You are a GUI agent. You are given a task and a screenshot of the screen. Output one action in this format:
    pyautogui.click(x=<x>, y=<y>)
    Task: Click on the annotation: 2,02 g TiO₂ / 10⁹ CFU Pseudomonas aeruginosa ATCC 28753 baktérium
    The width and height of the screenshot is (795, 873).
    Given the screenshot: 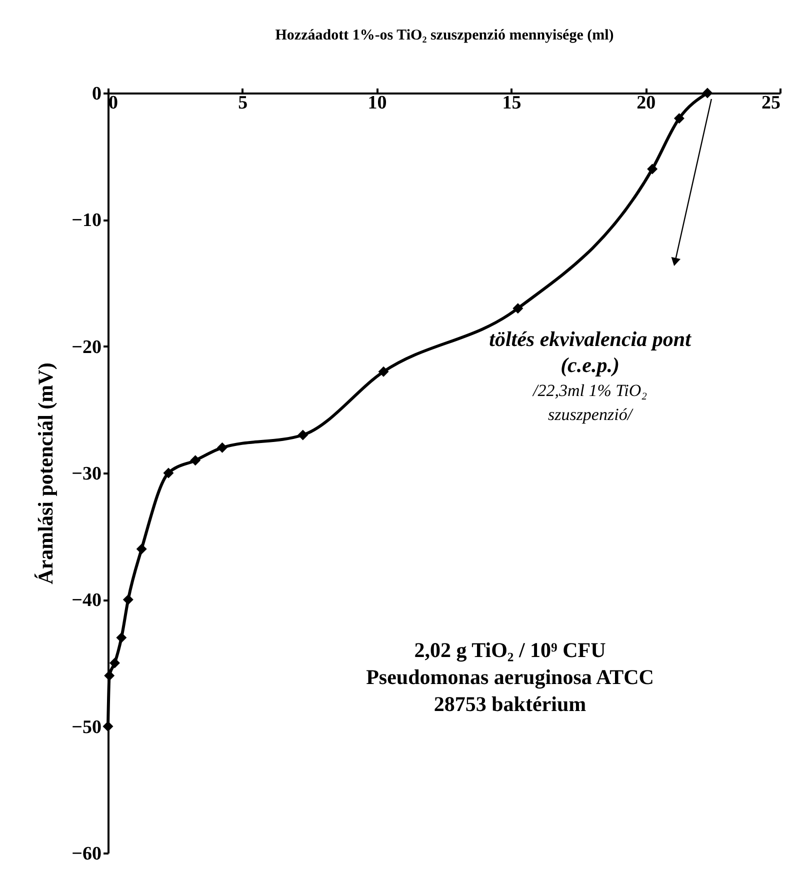 What is the action you would take?
    pyautogui.click(x=510, y=677)
    